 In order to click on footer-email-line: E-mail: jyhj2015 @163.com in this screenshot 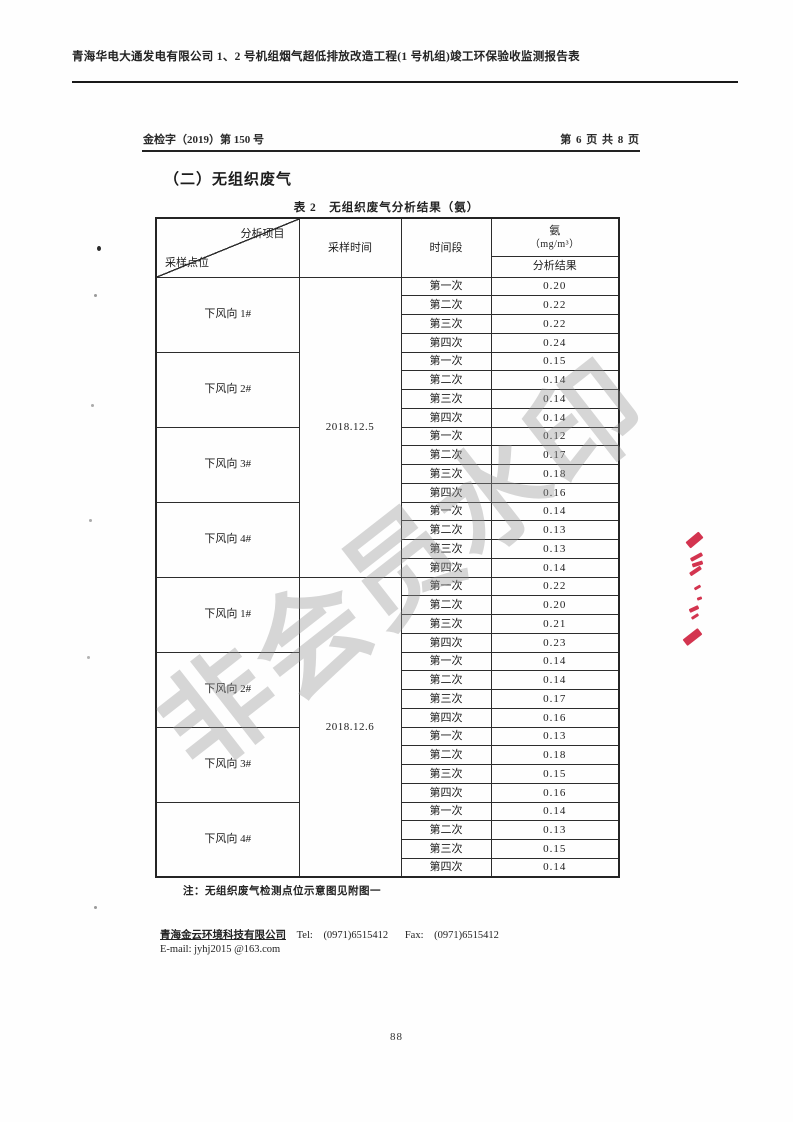, I will do `click(220, 949)`.